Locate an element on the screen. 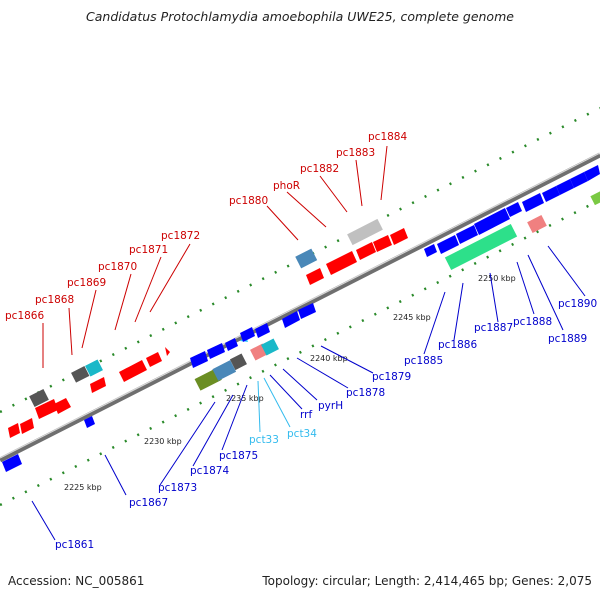 The height and width of the screenshot is (600, 600). label-pc1888: pc1888 is located at coordinates (532, 322).